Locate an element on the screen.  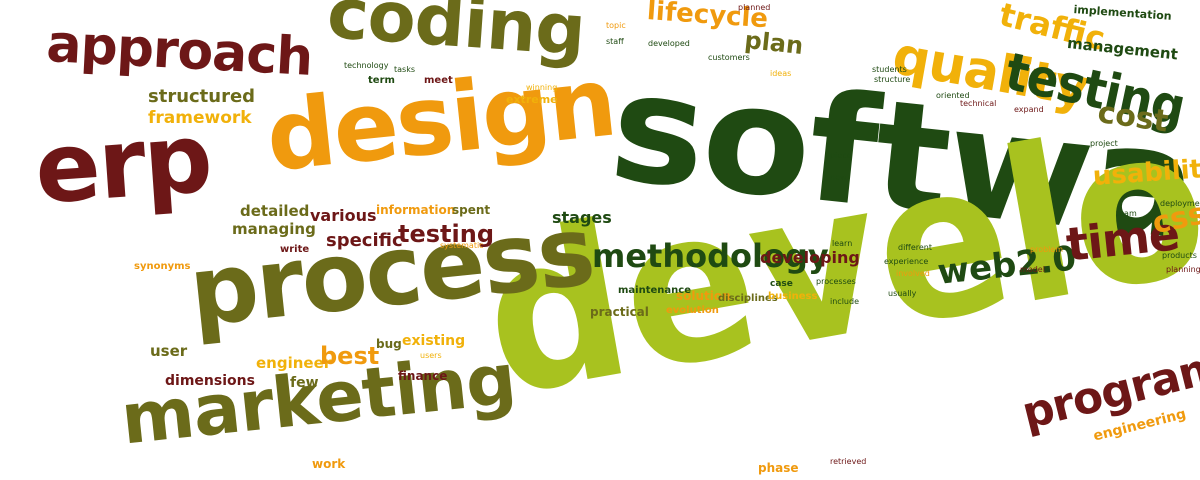
word-best: best is located at coordinates (350, 356).